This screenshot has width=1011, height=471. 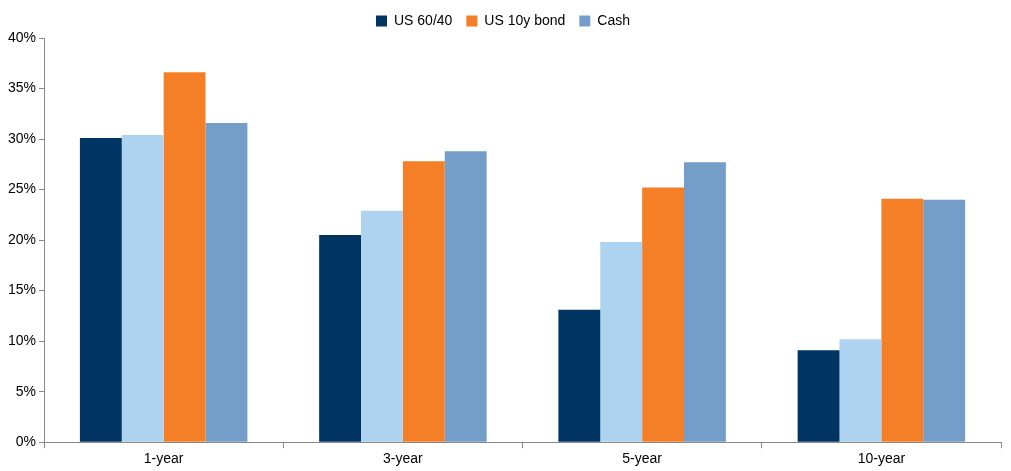 I want to click on legend-label: US 60/40, so click(x=423, y=19).